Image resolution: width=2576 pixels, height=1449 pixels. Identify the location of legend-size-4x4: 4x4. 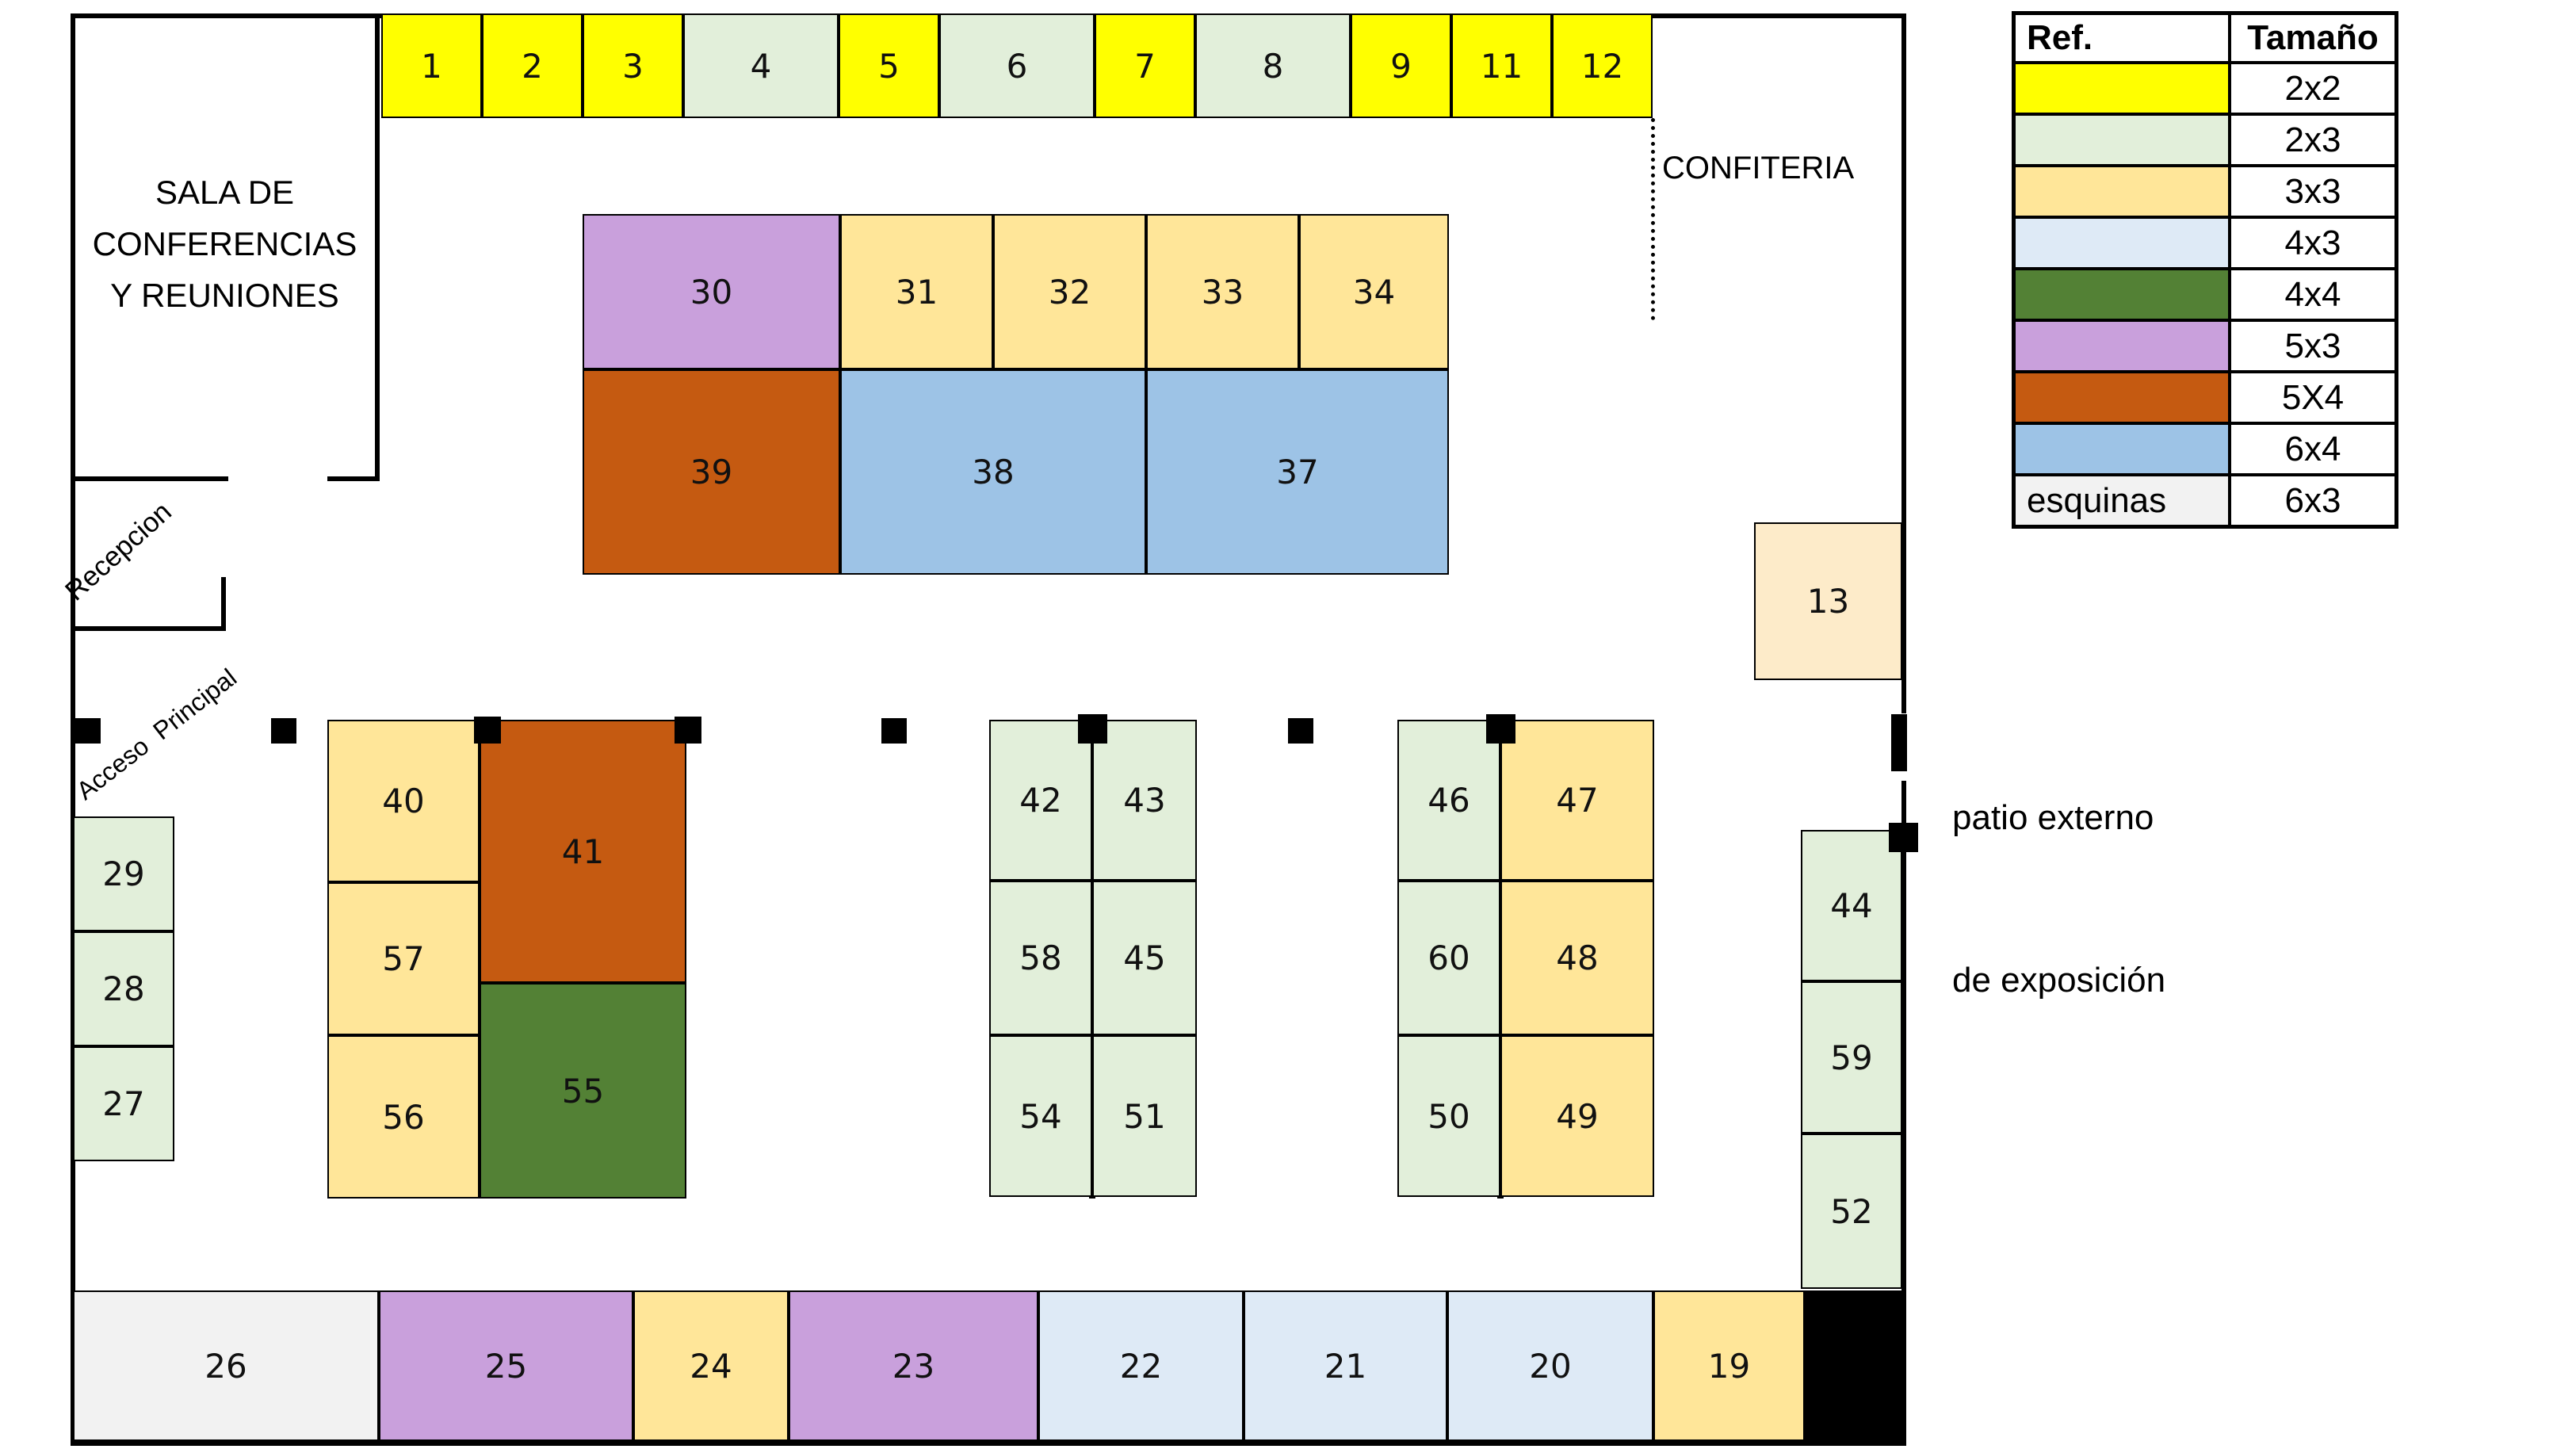
(2313, 294).